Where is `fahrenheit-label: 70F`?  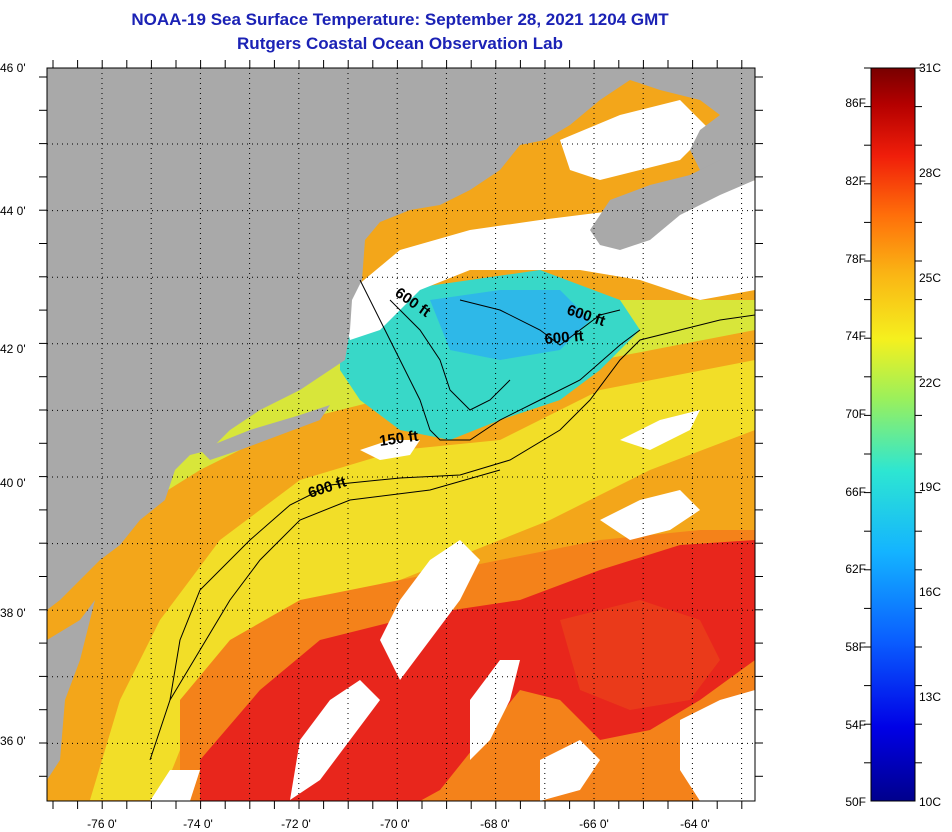
fahrenheit-label: 70F is located at coordinates (855, 414).